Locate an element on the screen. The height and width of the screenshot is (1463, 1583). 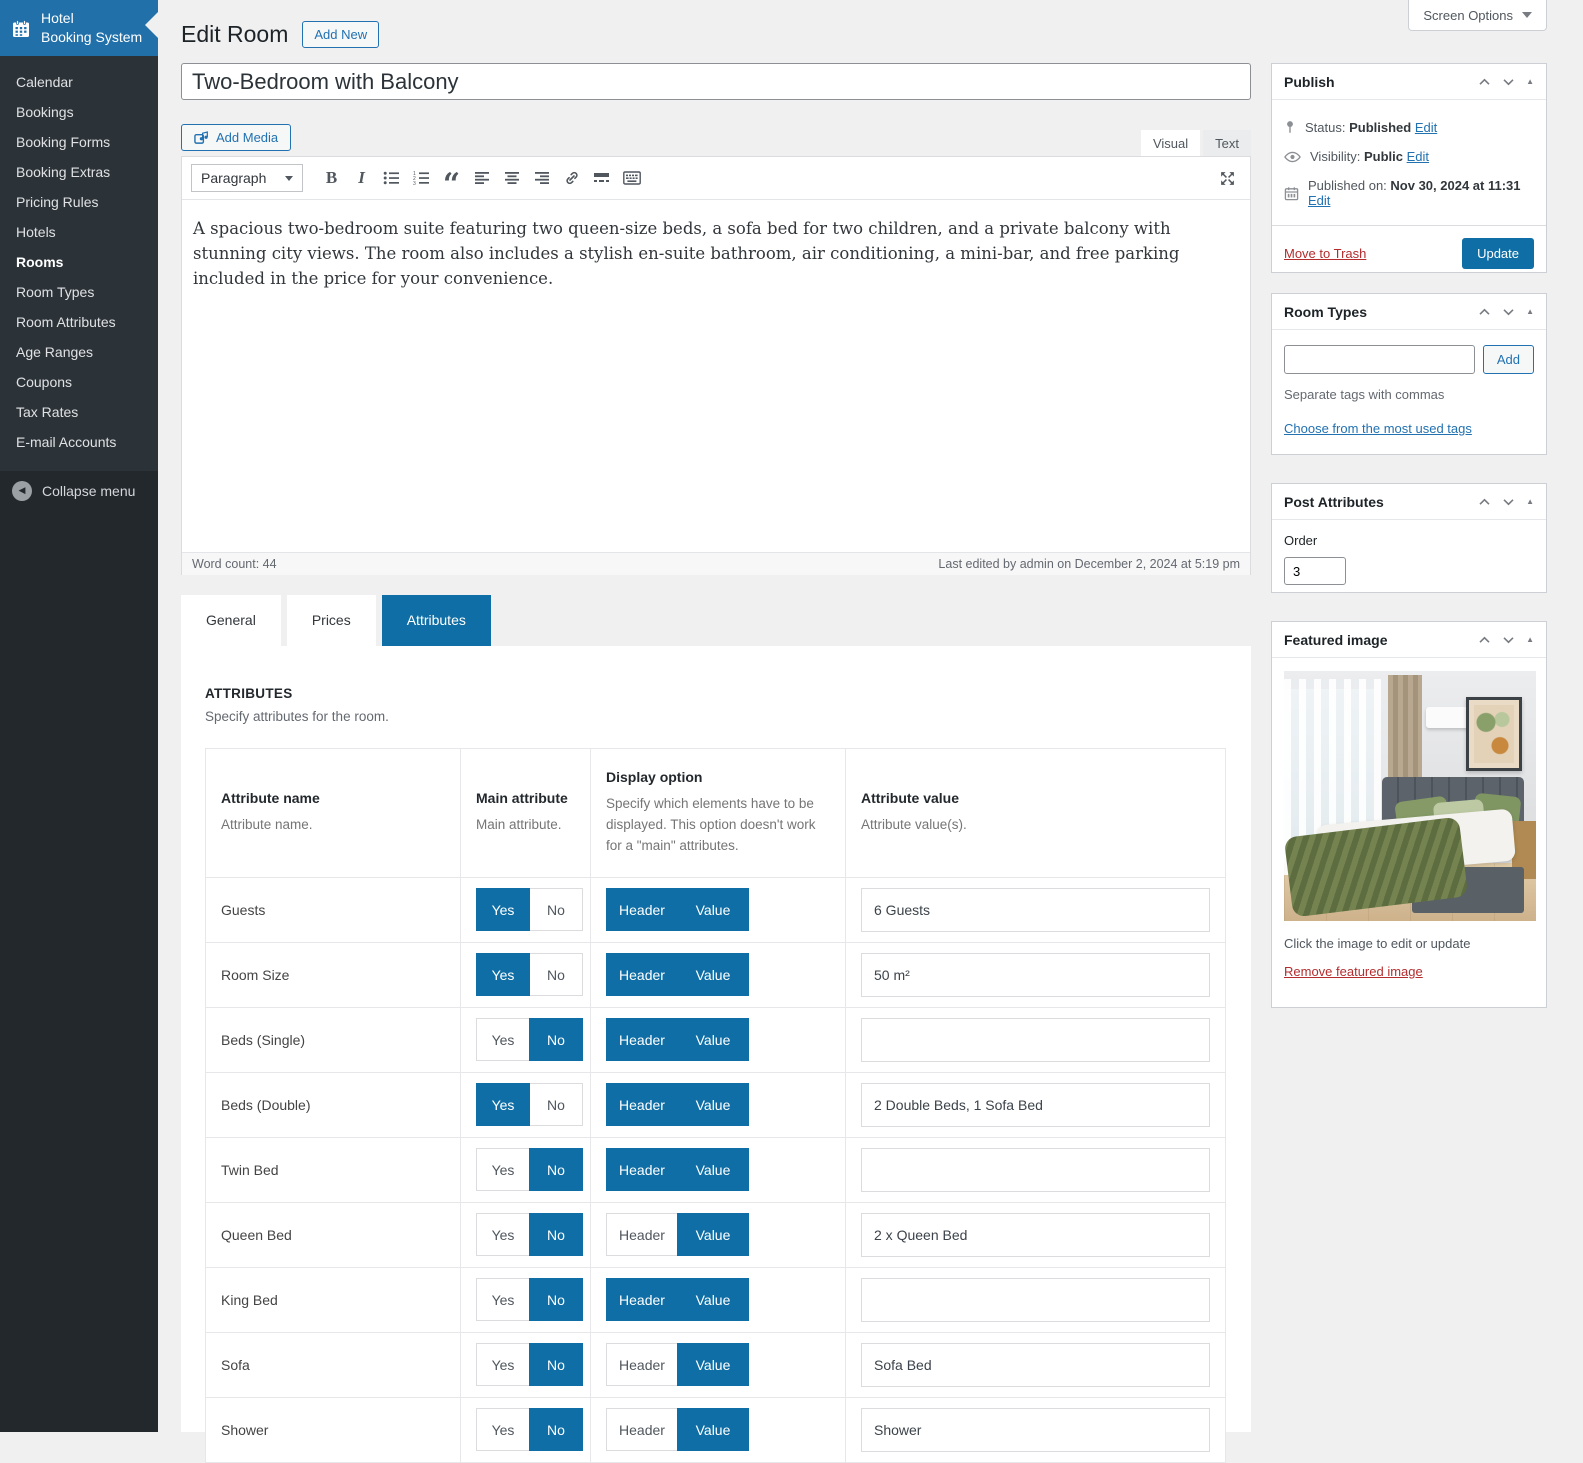
order-input is located at coordinates (1315, 571).